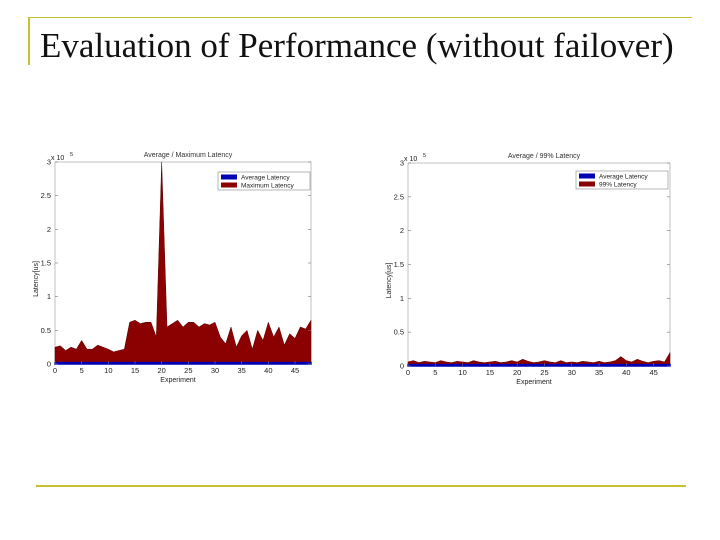  Describe the element at coordinates (360, 17) in the screenshot. I see `decor-line-top` at that location.